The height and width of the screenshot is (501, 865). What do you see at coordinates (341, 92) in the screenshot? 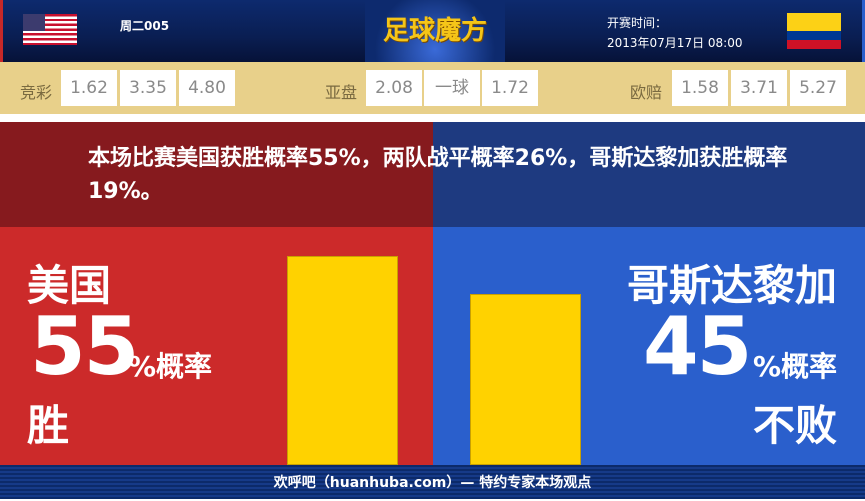
I see `yapan-label: 亚盘` at bounding box center [341, 92].